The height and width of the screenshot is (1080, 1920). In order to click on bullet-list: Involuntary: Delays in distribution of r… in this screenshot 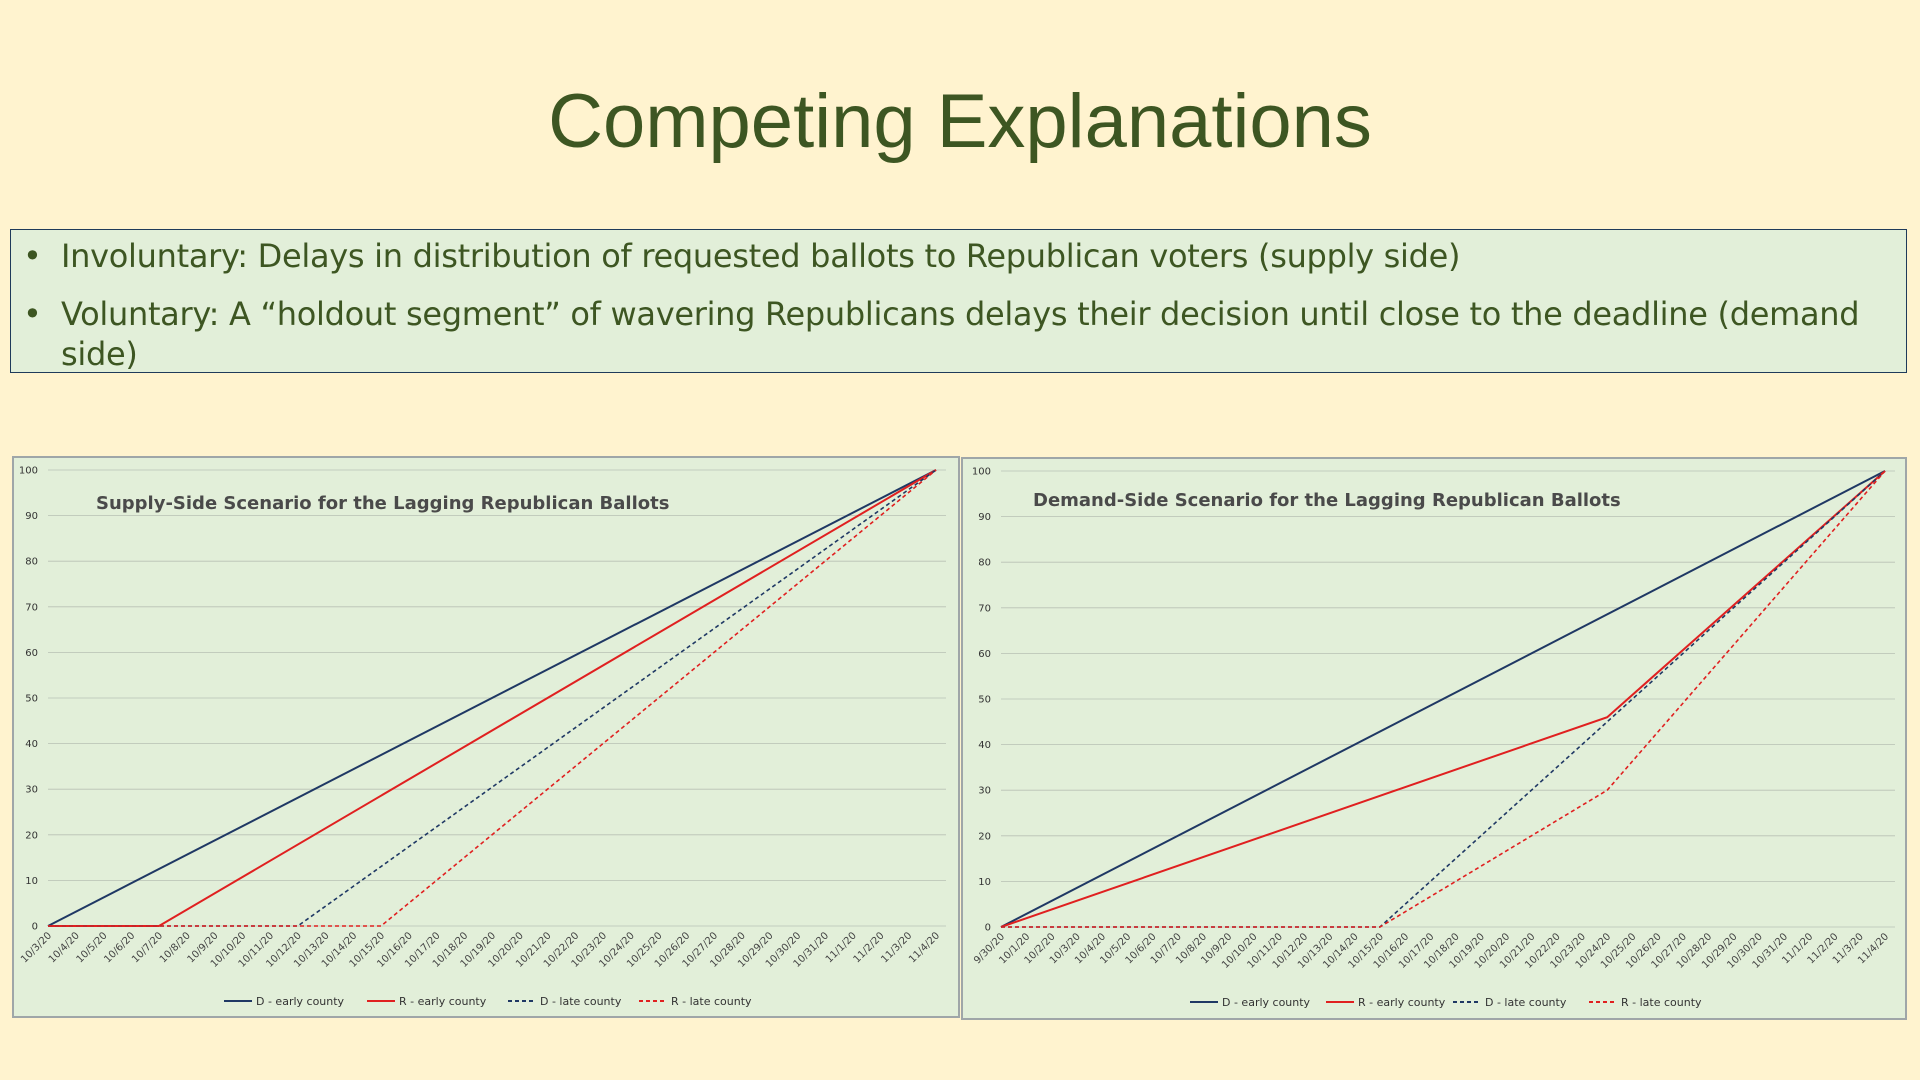, I will do `click(958, 305)`.